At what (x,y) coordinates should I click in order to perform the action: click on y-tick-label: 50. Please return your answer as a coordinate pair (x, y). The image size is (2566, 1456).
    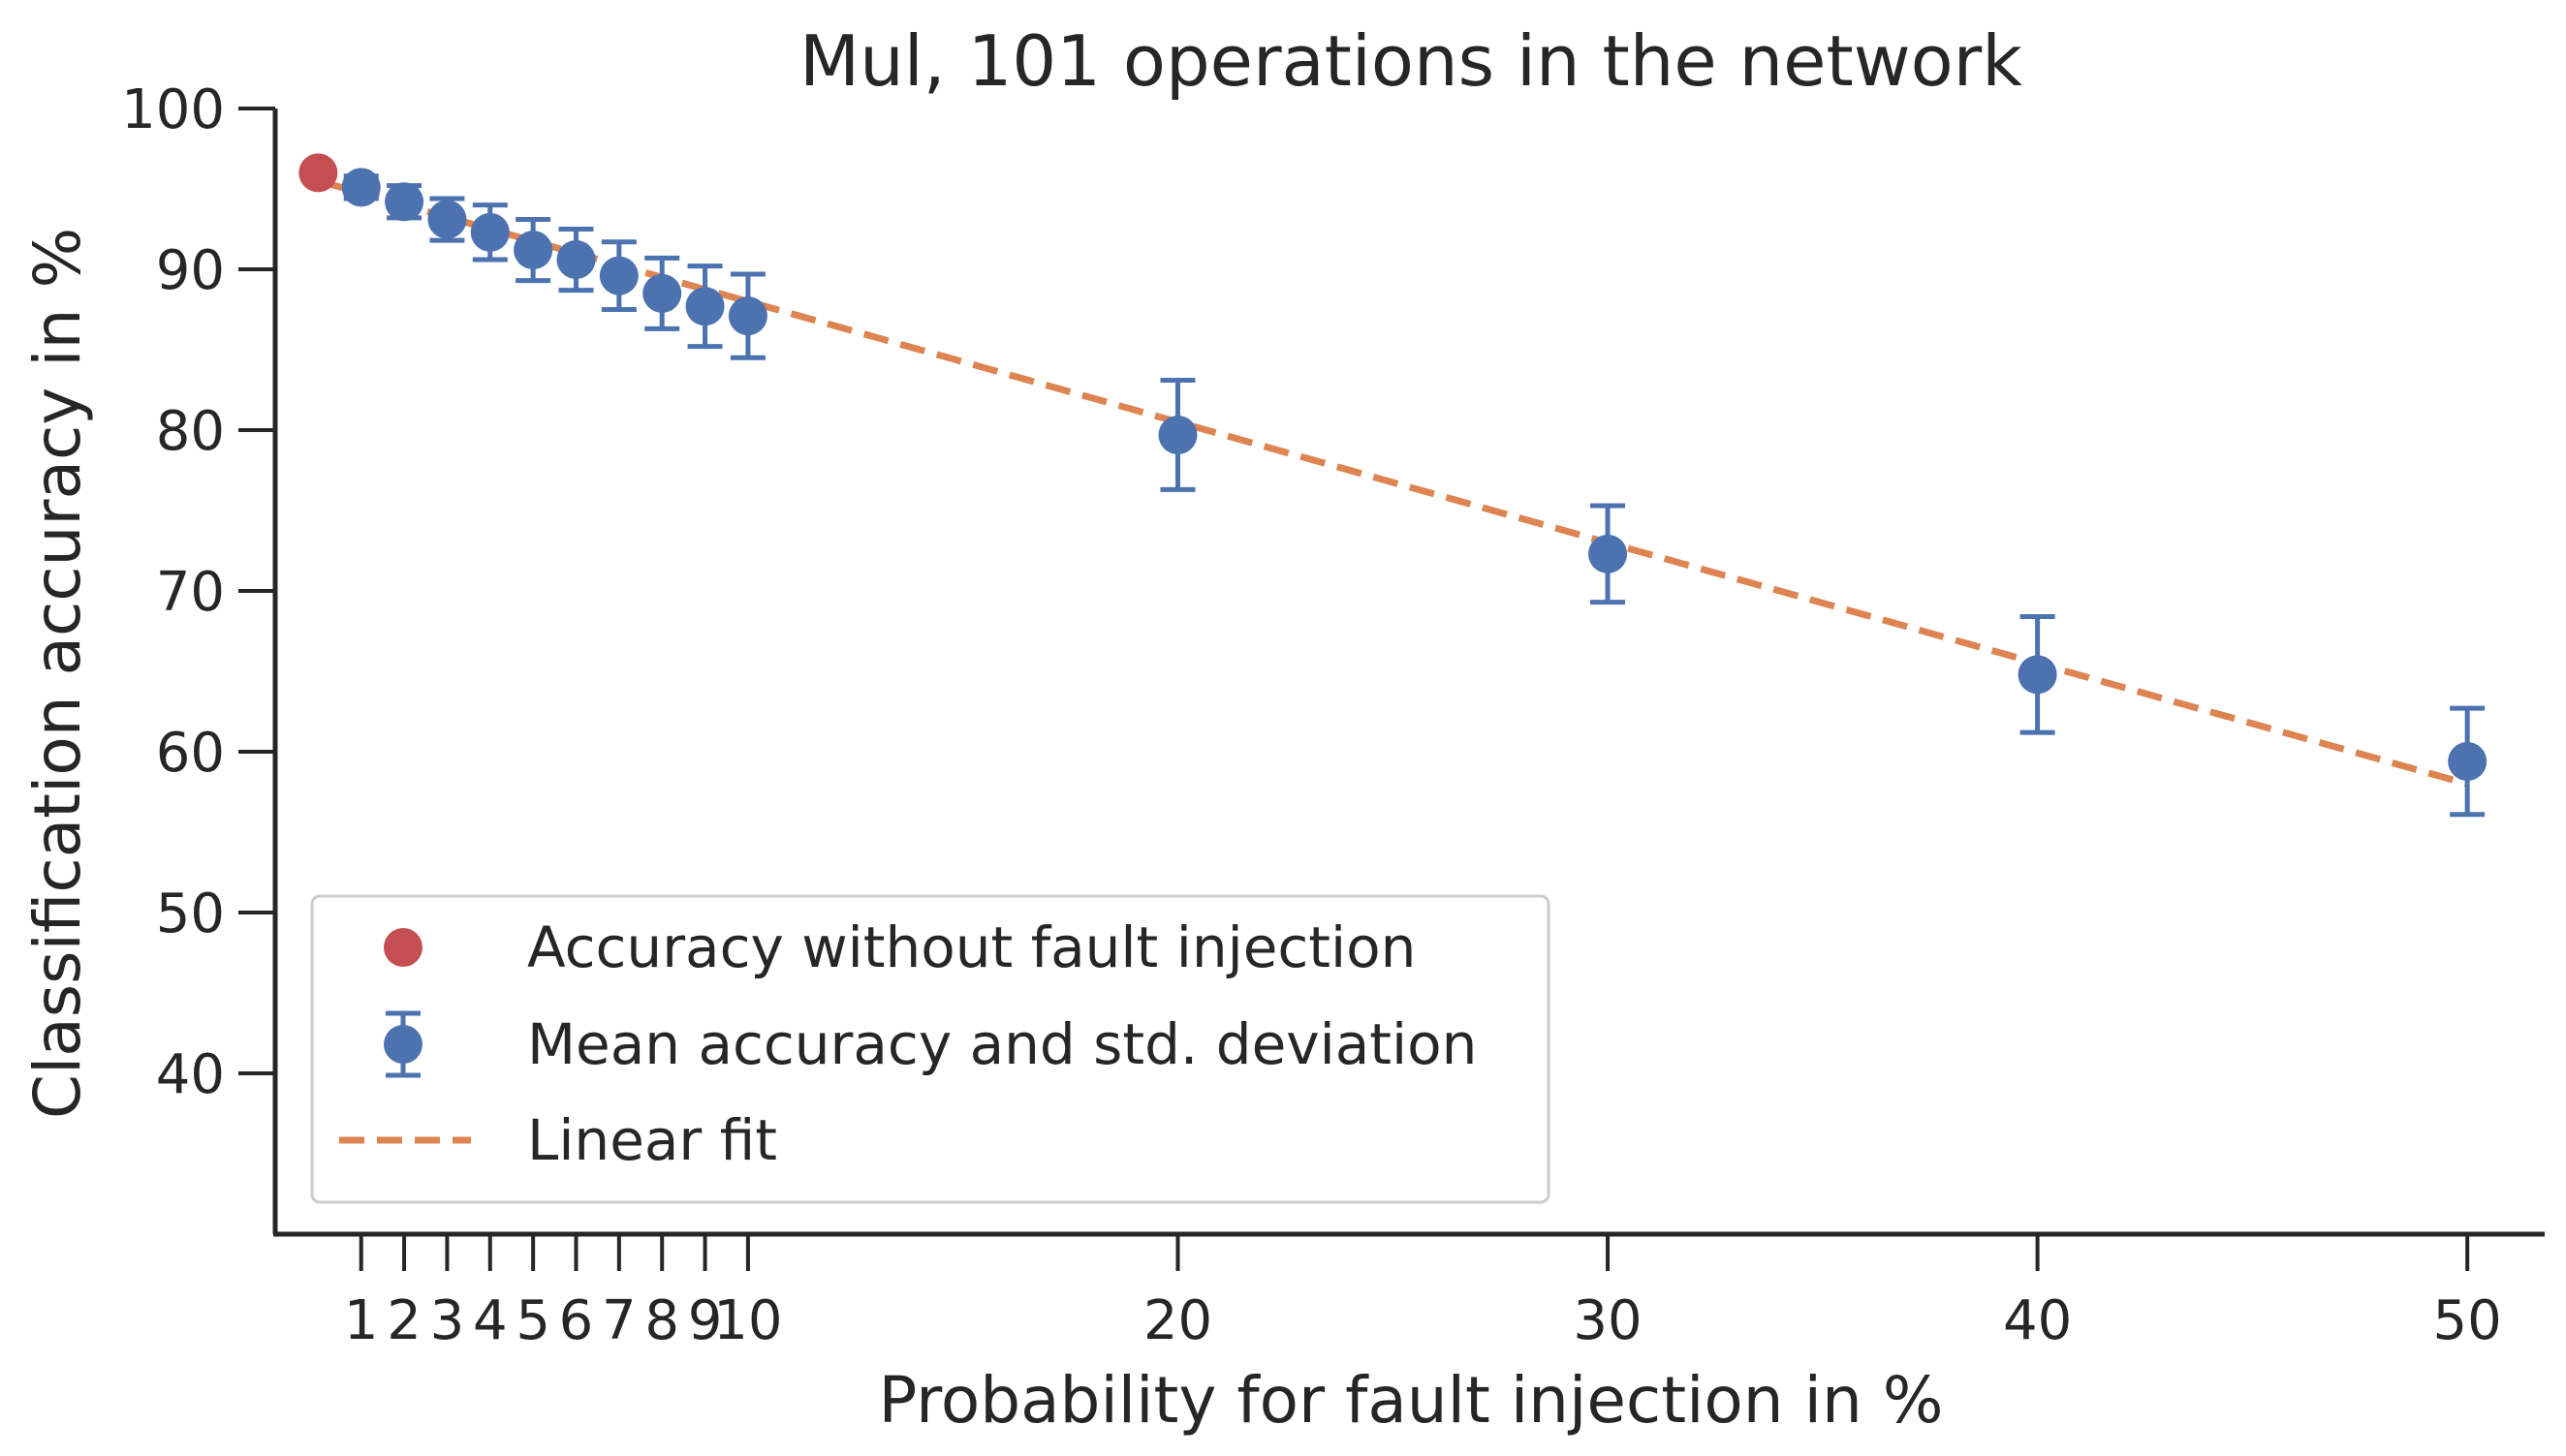
    Looking at the image, I should click on (190, 914).